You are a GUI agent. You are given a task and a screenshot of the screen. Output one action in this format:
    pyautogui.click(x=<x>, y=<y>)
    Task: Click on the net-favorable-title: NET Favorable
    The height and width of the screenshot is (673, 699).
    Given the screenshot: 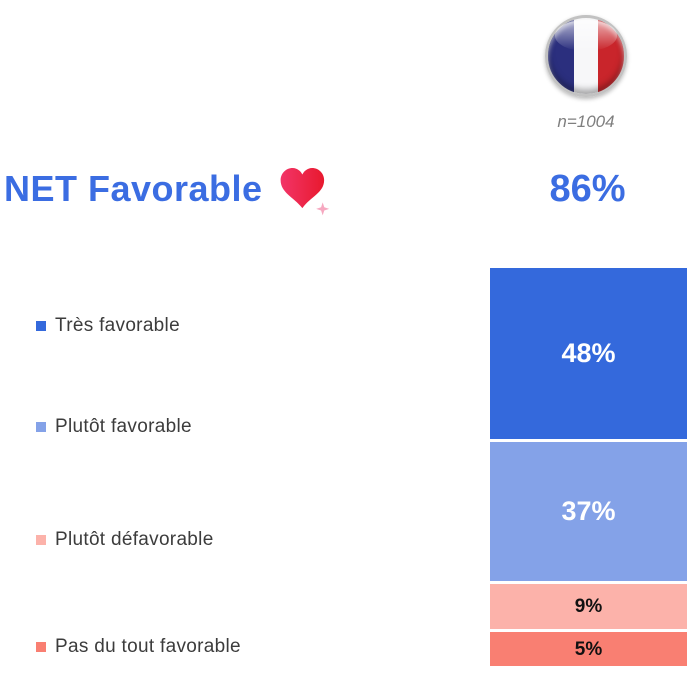 What is the action you would take?
    pyautogui.click(x=133, y=188)
    